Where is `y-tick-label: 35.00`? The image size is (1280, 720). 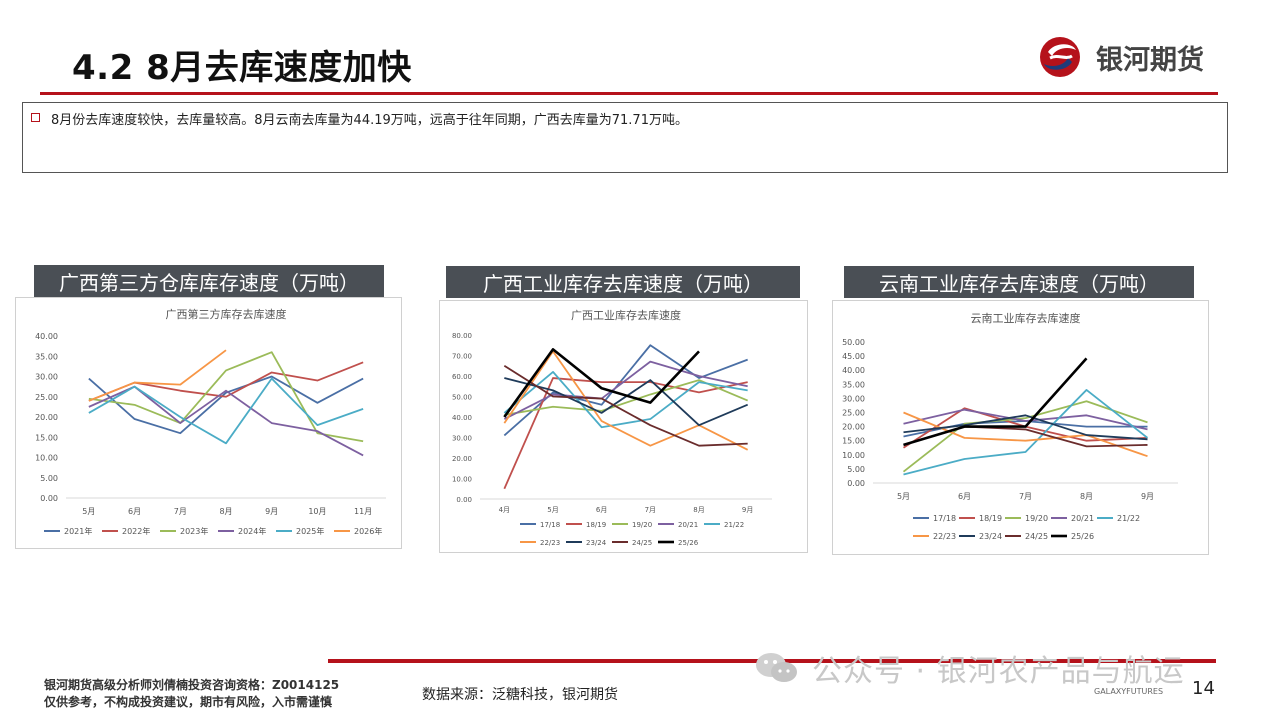
y-tick-label: 35.00 is located at coordinates (46, 356).